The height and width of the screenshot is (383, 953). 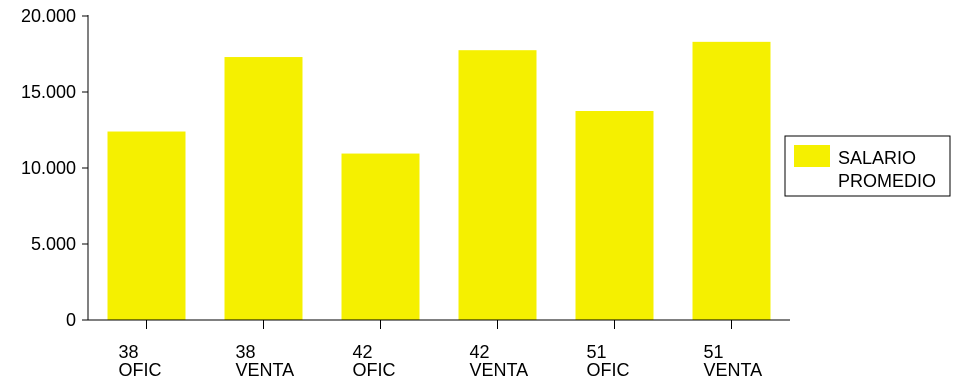 What do you see at coordinates (71, 320) in the screenshot?
I see `y-tick-label: 0` at bounding box center [71, 320].